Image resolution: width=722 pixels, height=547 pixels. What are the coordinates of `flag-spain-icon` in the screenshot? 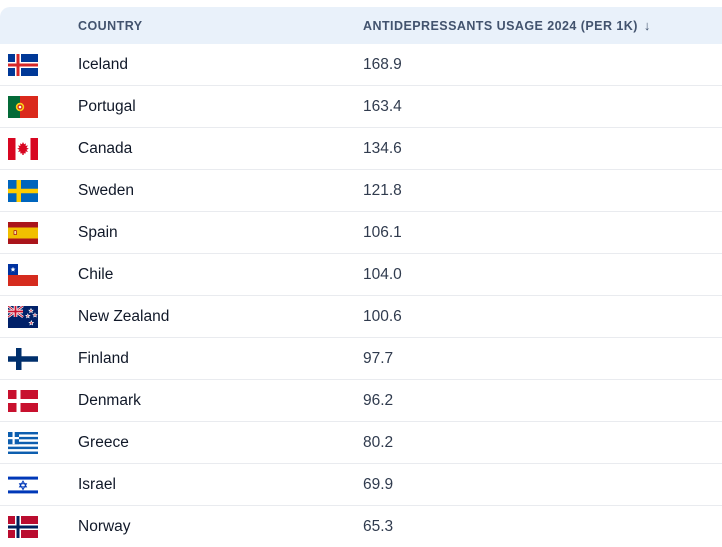 It's located at (39, 232).